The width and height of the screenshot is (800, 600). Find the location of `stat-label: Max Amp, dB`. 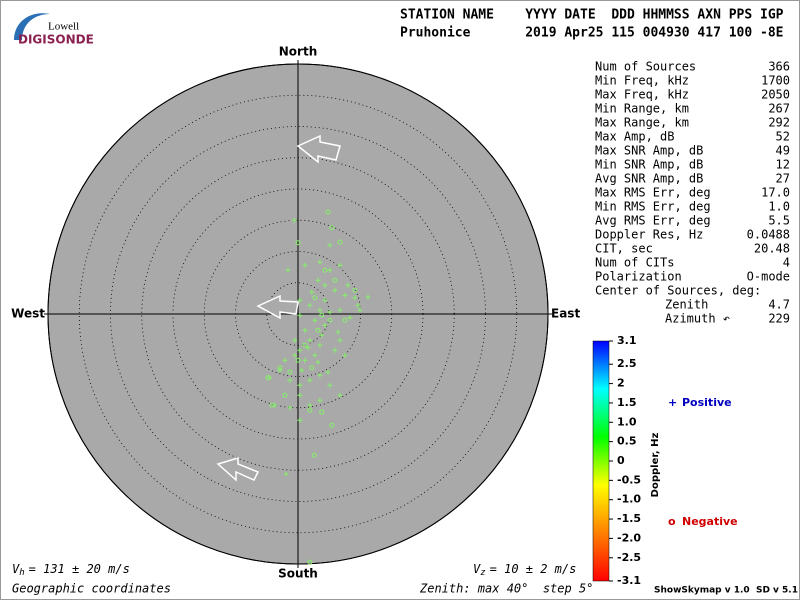

stat-label: Max Amp, dB is located at coordinates (634, 137).